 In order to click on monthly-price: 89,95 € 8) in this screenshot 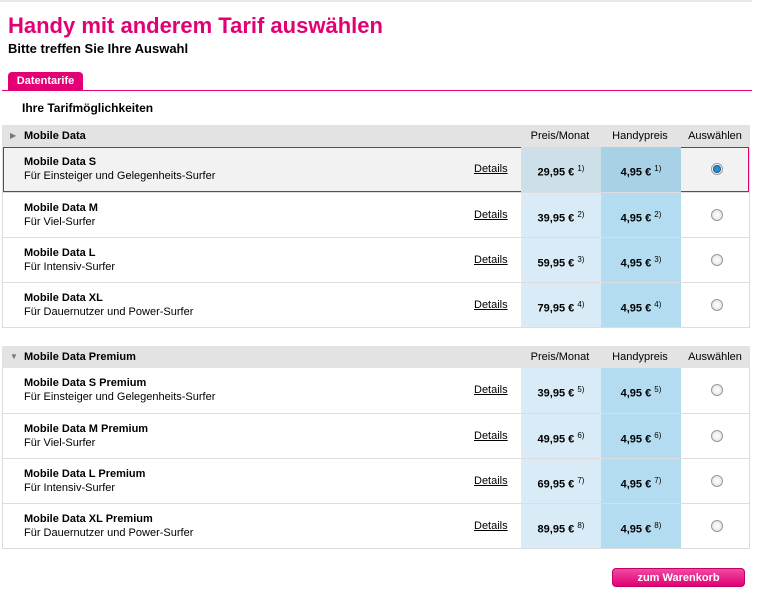, I will do `click(561, 526)`.